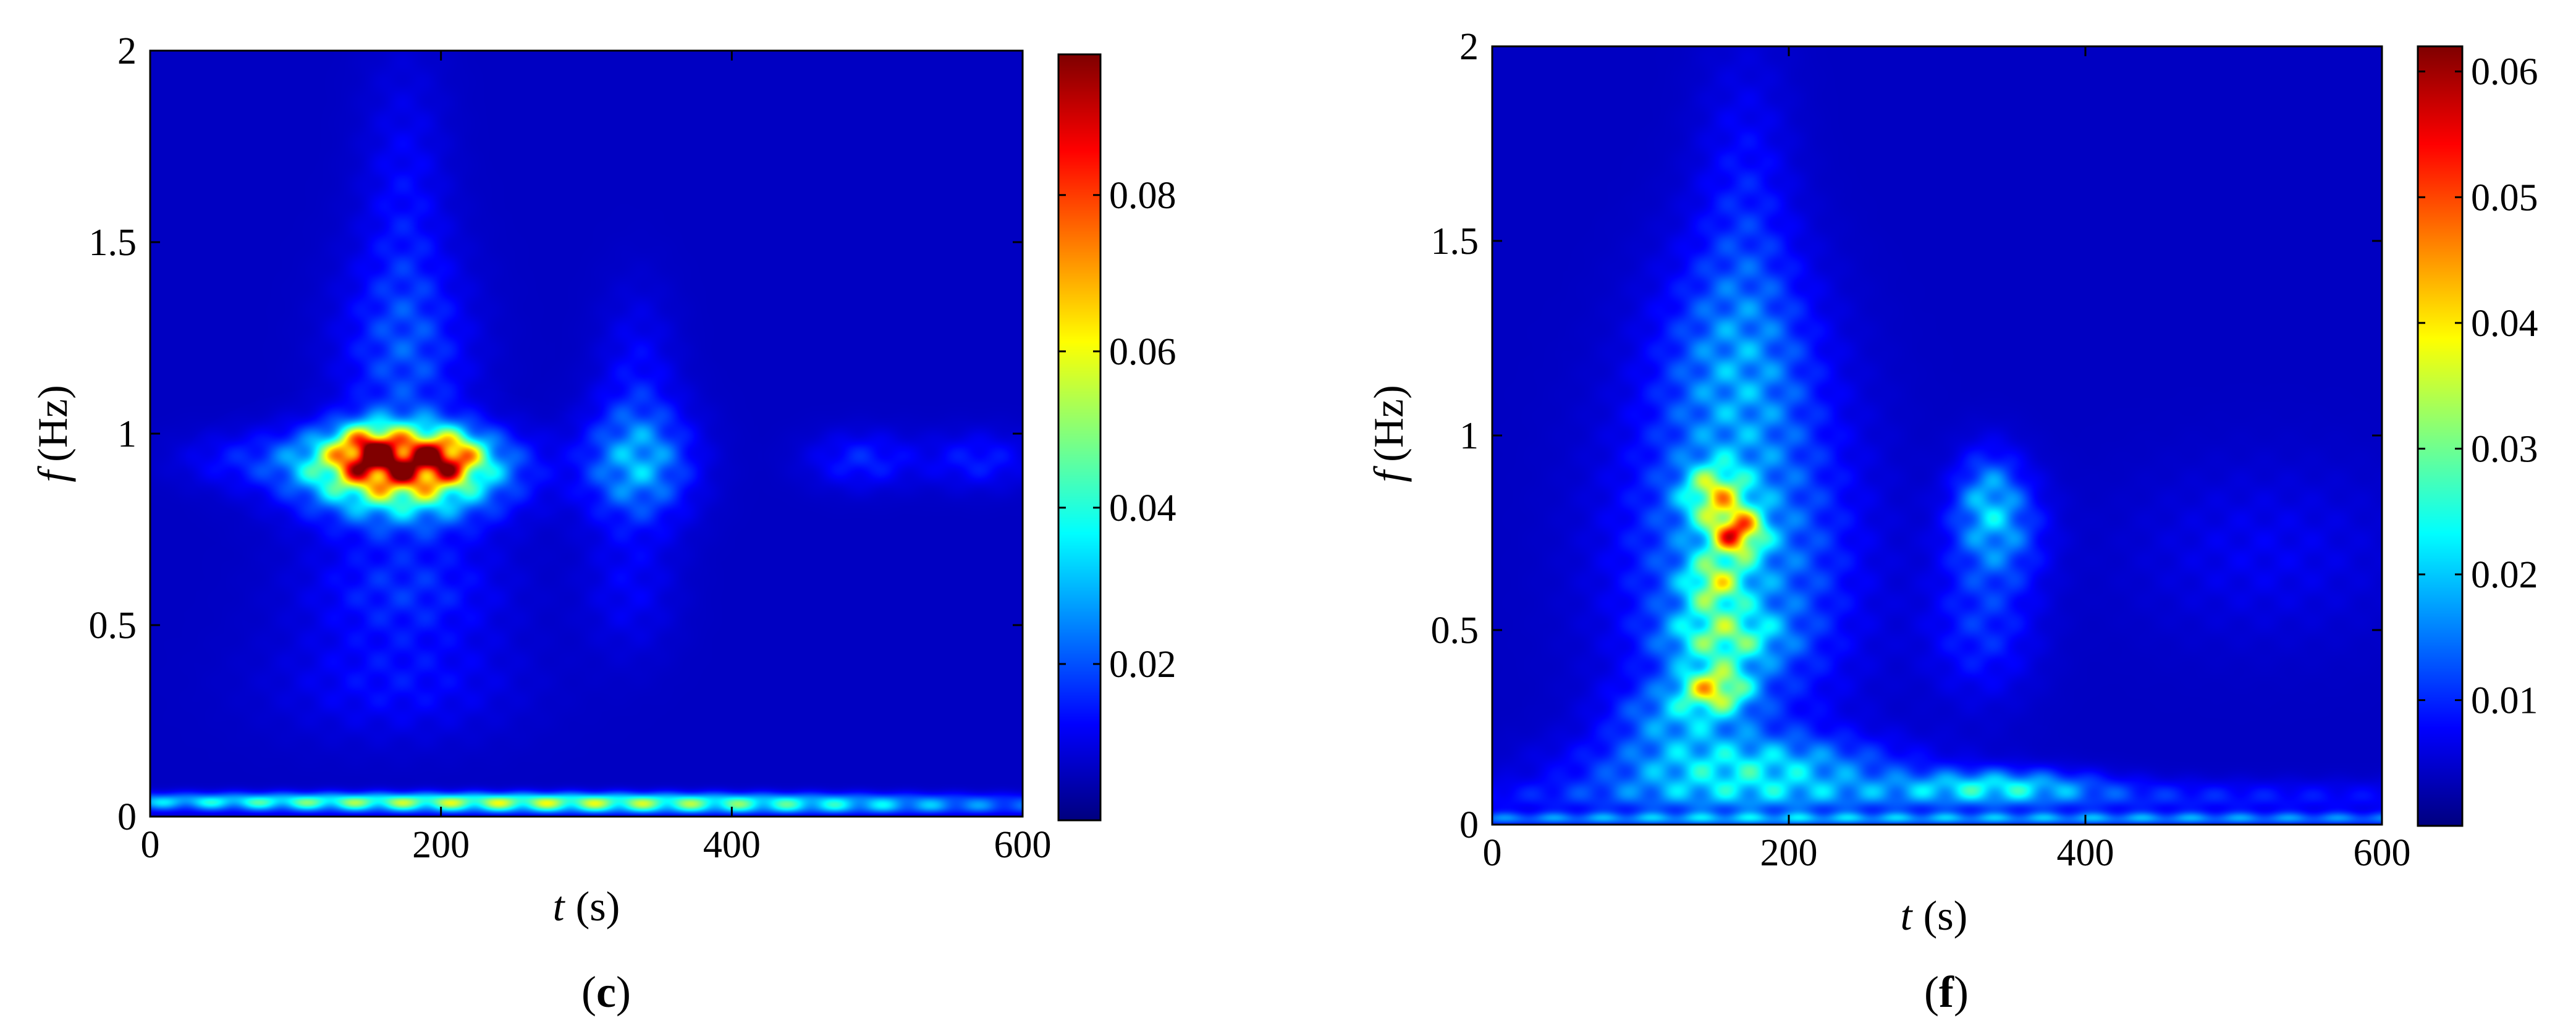  I want to click on colorbar-tick-label: 0.03, so click(2504, 449).